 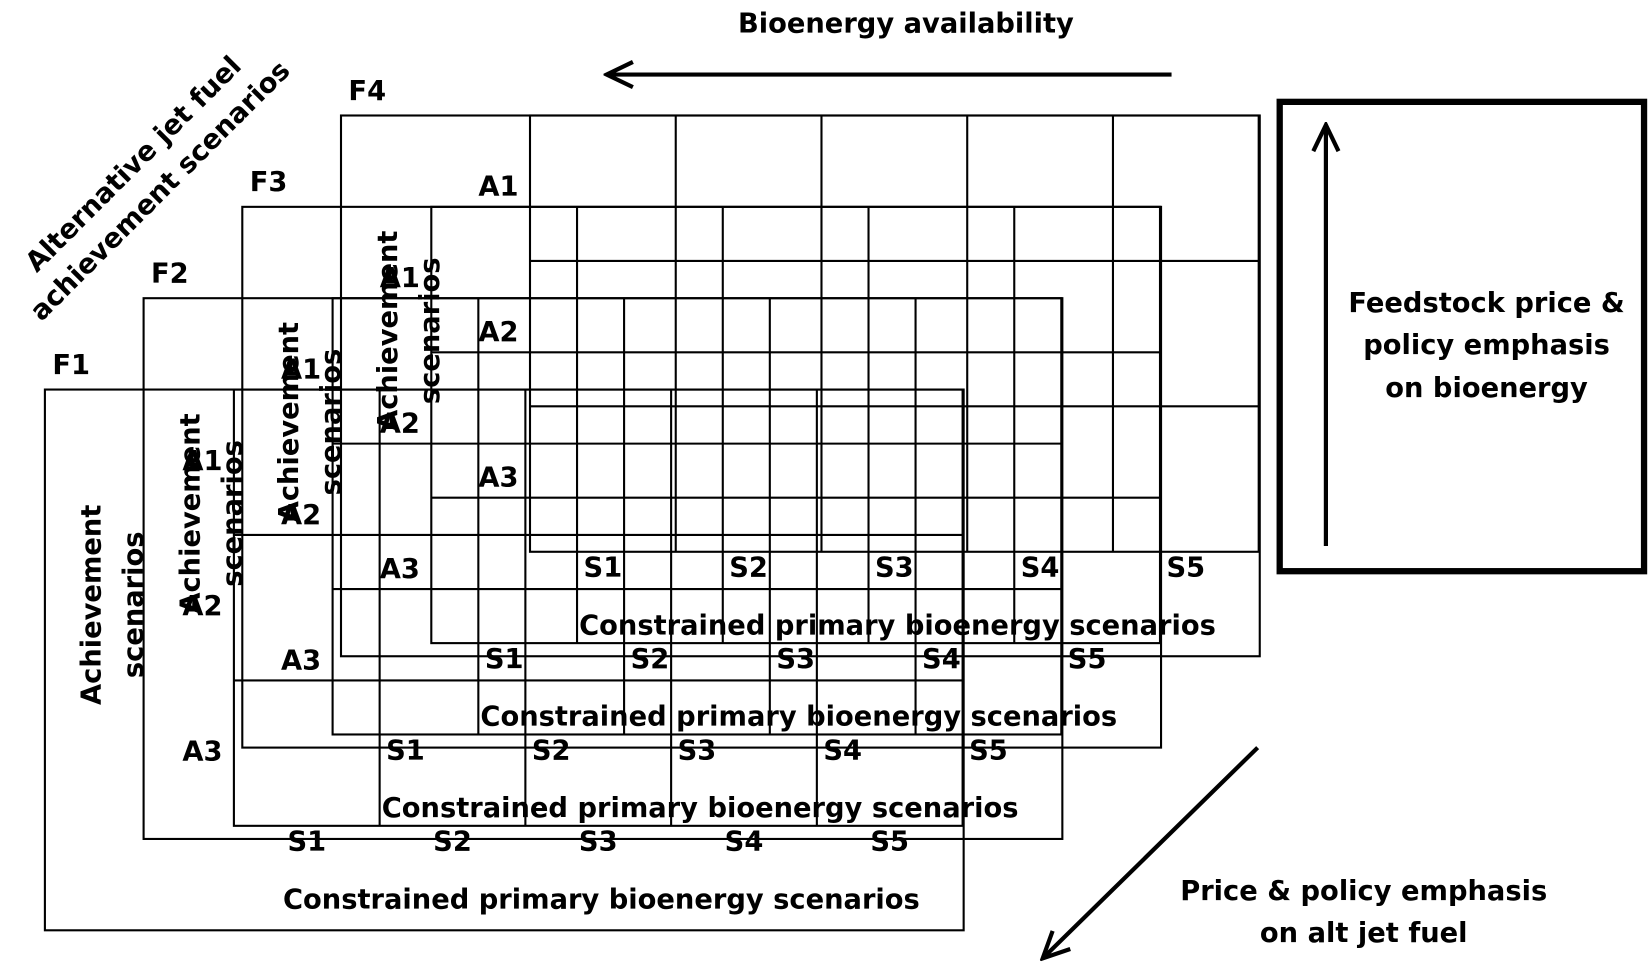 I want to click on layer-label: F2, so click(x=170, y=274).